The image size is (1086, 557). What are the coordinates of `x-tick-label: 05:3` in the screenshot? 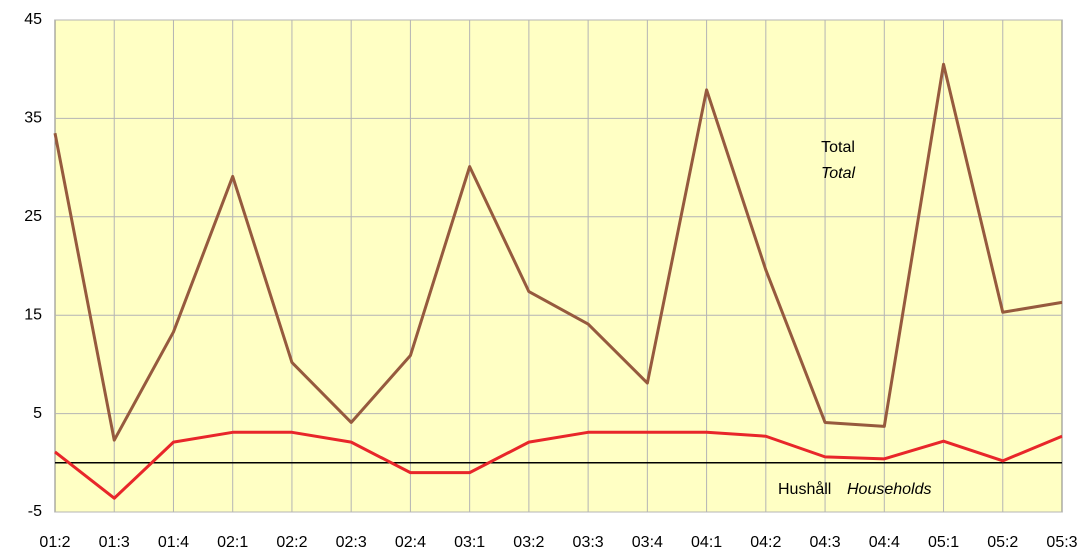 It's located at (1061, 542).